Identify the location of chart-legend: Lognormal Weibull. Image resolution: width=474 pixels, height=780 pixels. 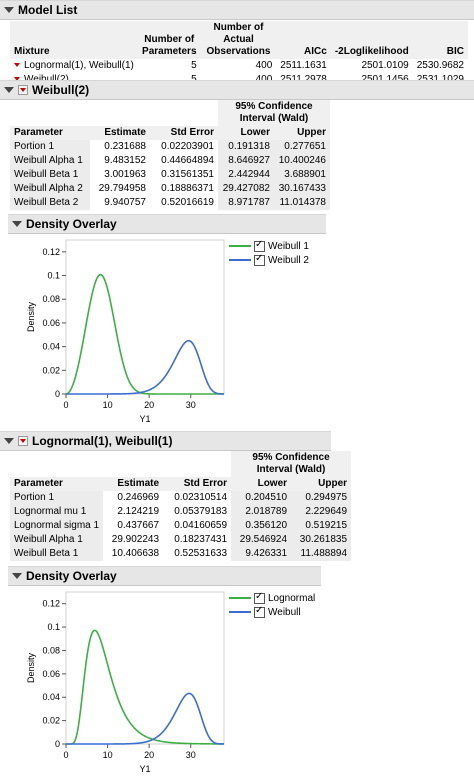
(272, 605).